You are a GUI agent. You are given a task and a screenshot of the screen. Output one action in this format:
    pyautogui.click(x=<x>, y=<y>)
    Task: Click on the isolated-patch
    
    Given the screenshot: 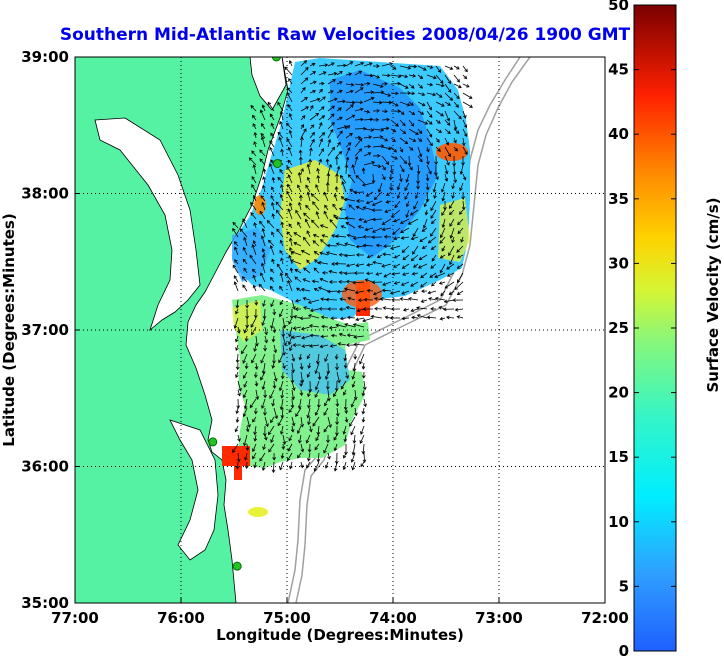 What is the action you would take?
    pyautogui.click(x=258, y=512)
    